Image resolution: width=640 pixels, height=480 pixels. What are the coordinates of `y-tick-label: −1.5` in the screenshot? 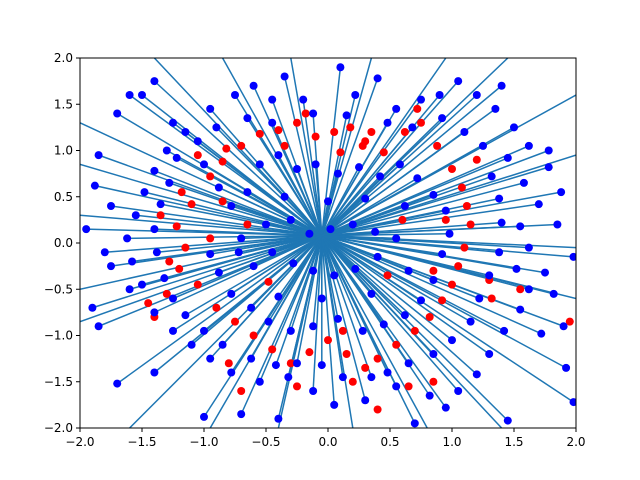 It's located at (58, 382).